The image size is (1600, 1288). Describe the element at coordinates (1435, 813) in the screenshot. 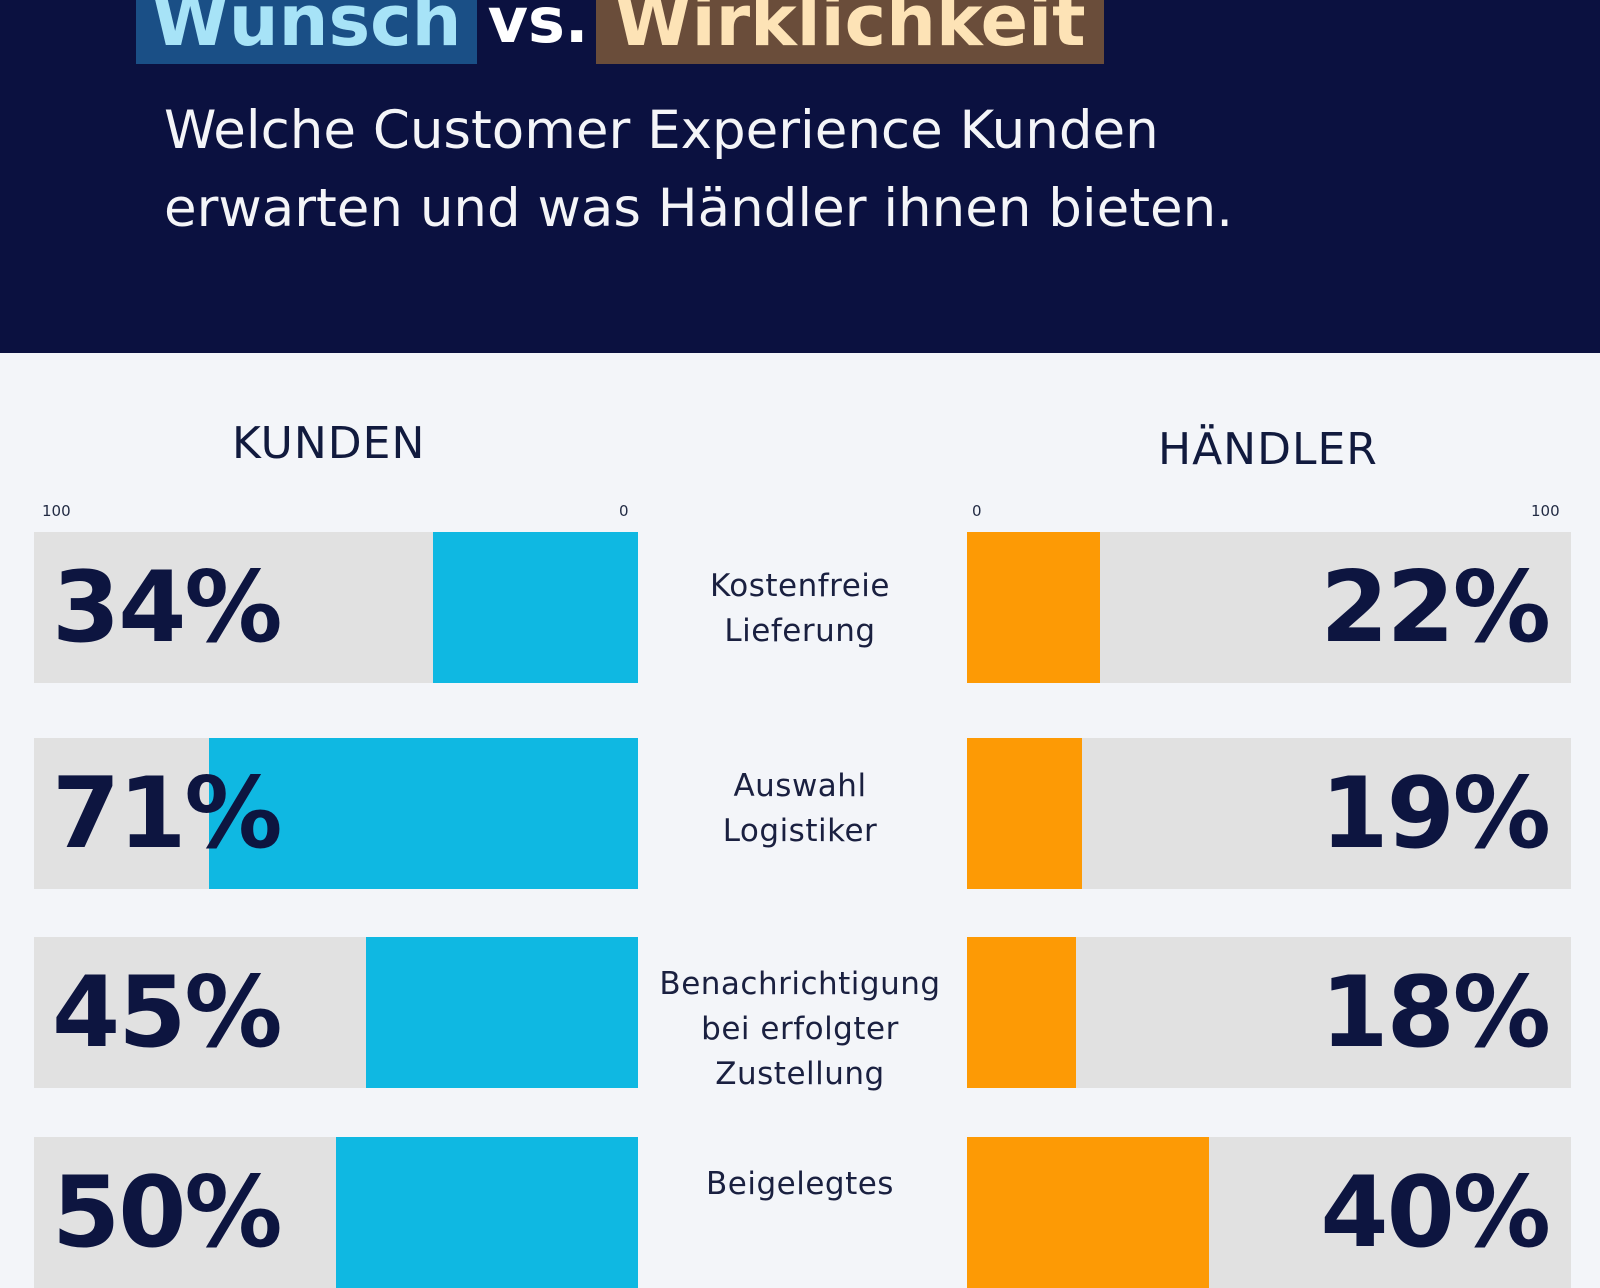

I see `haendler-value-label-row-2: 19%` at that location.